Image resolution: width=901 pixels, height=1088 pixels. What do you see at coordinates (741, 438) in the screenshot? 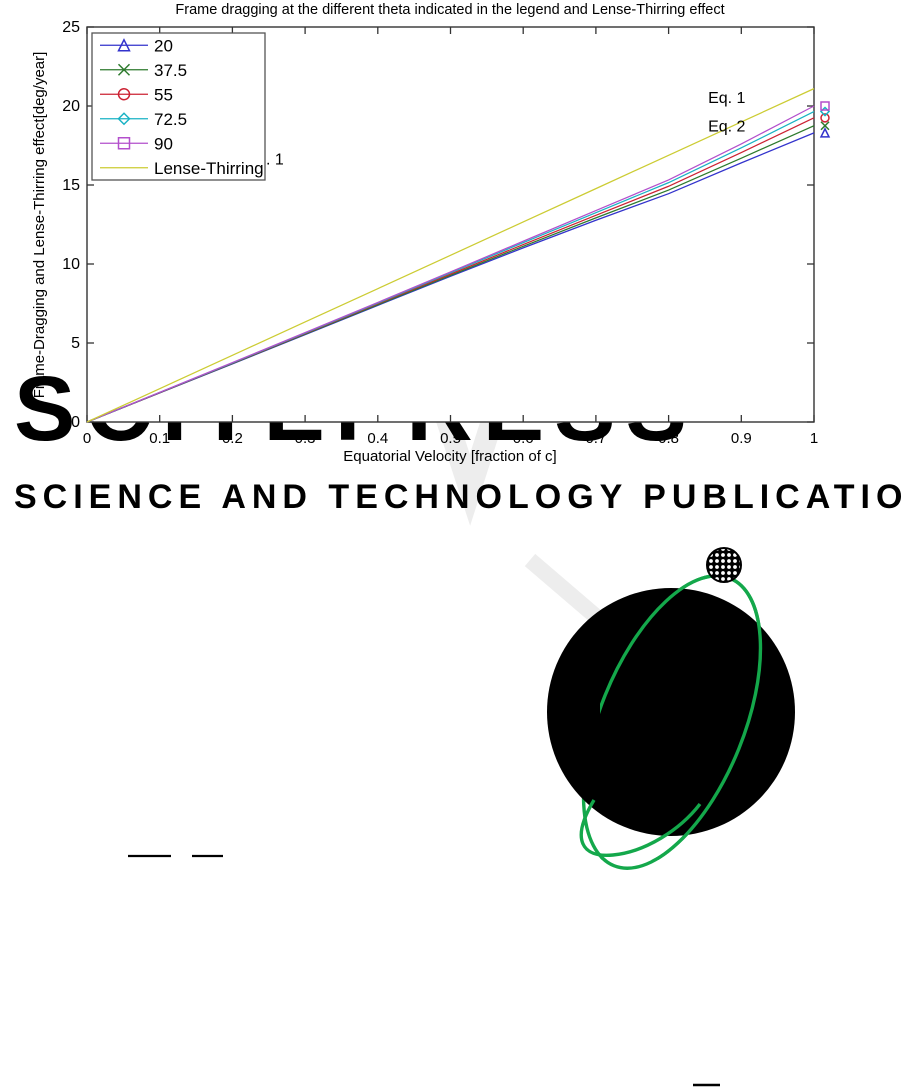
I see `x-tick-label: 0.9` at bounding box center [741, 438].